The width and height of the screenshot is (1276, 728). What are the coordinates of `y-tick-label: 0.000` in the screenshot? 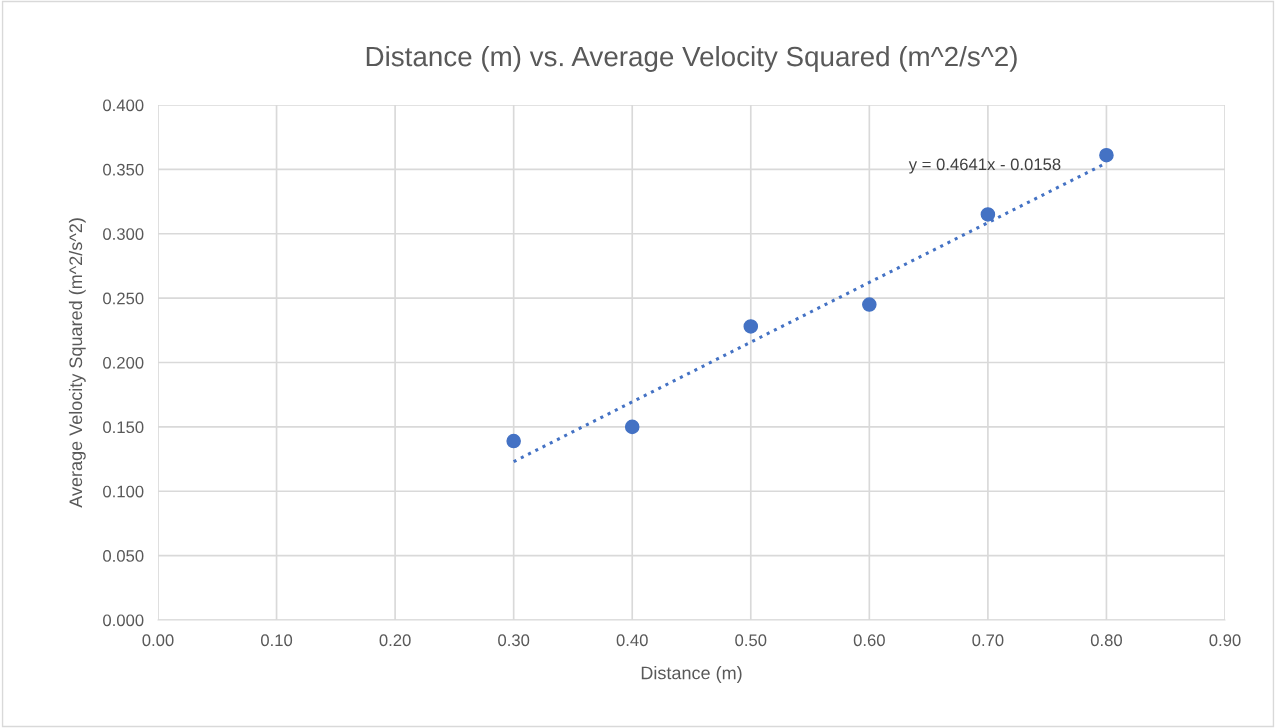 It's located at (123, 620).